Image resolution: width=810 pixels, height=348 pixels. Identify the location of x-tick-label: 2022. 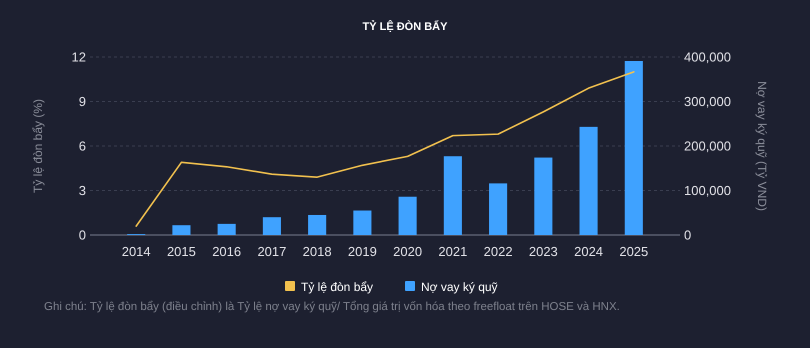
(498, 251).